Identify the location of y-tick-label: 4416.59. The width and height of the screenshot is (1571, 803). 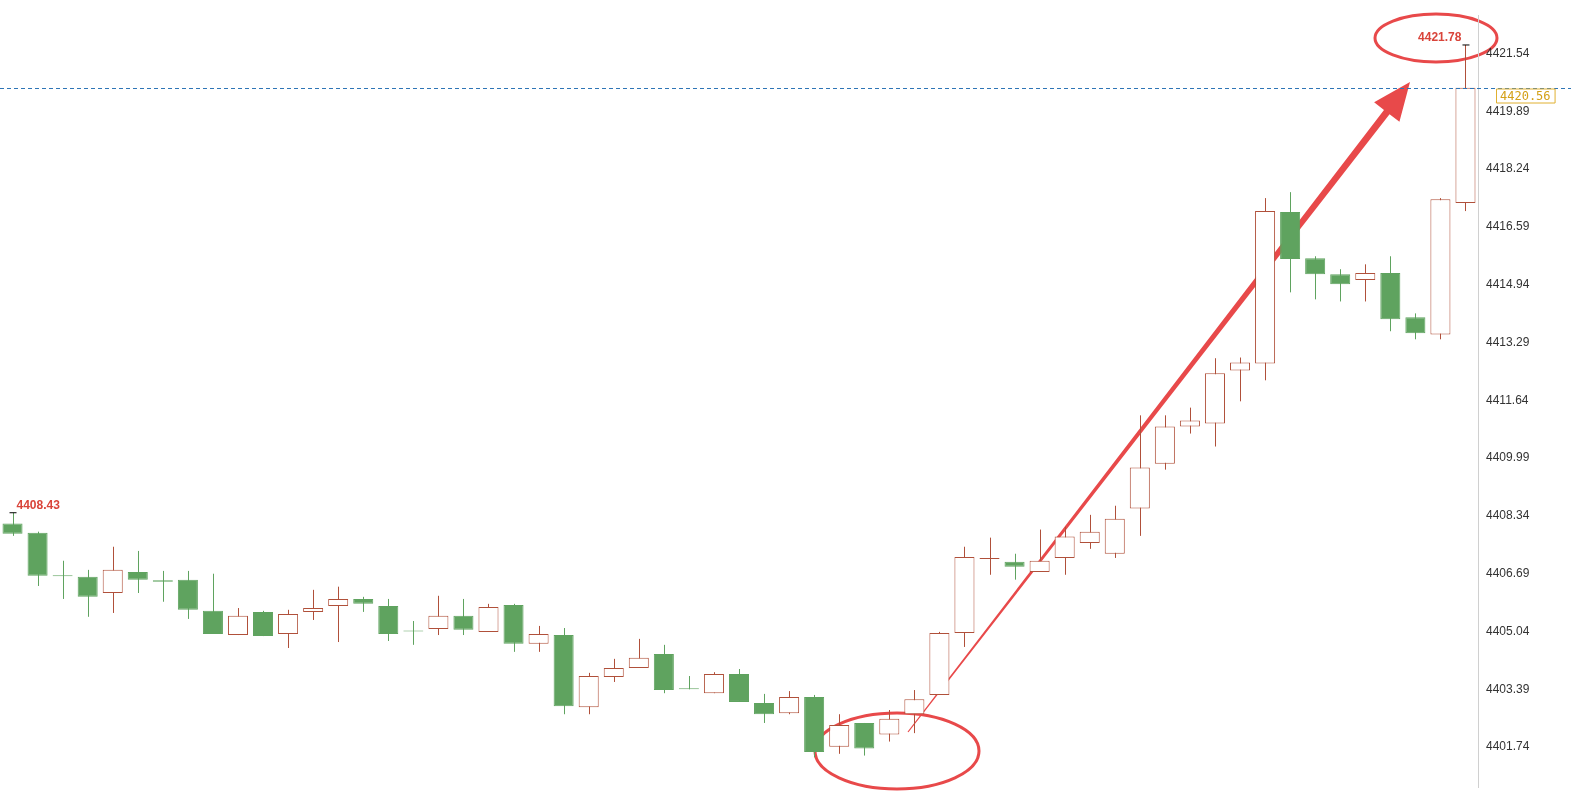
(1508, 226).